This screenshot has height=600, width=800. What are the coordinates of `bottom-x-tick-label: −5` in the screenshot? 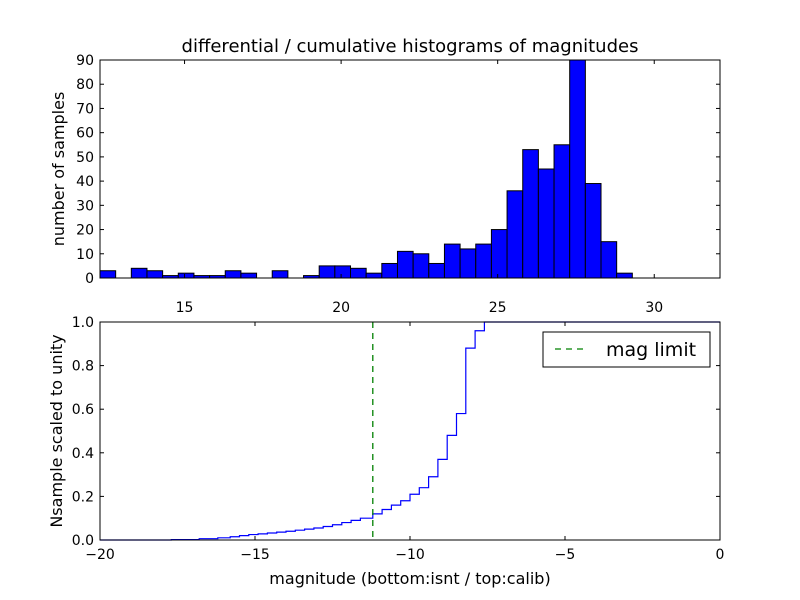 It's located at (565, 555).